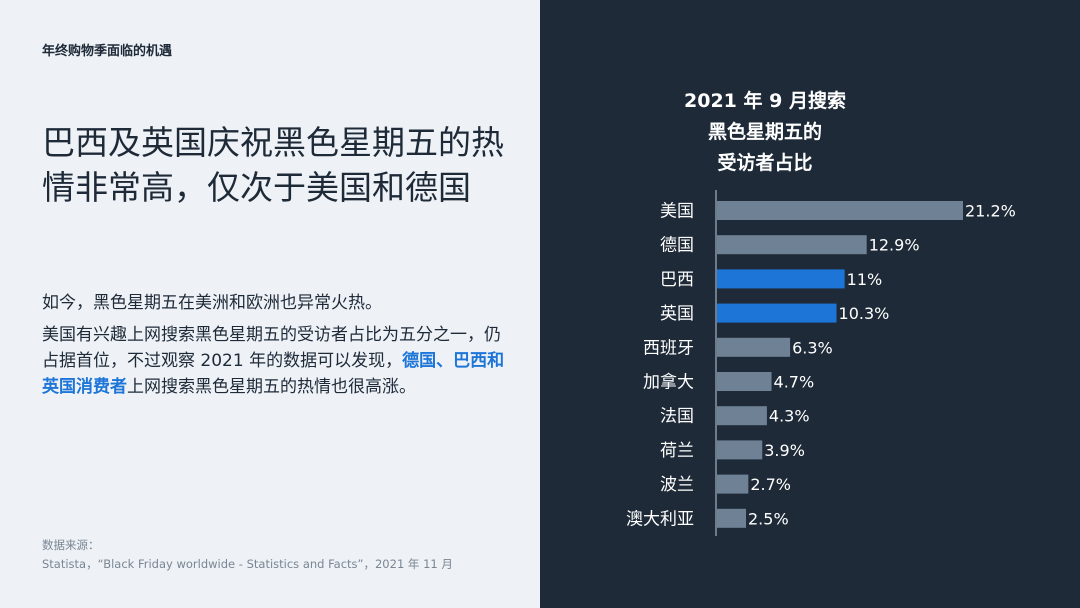  Describe the element at coordinates (770, 484) in the screenshot. I see `value-label-8: 2.7%` at that location.